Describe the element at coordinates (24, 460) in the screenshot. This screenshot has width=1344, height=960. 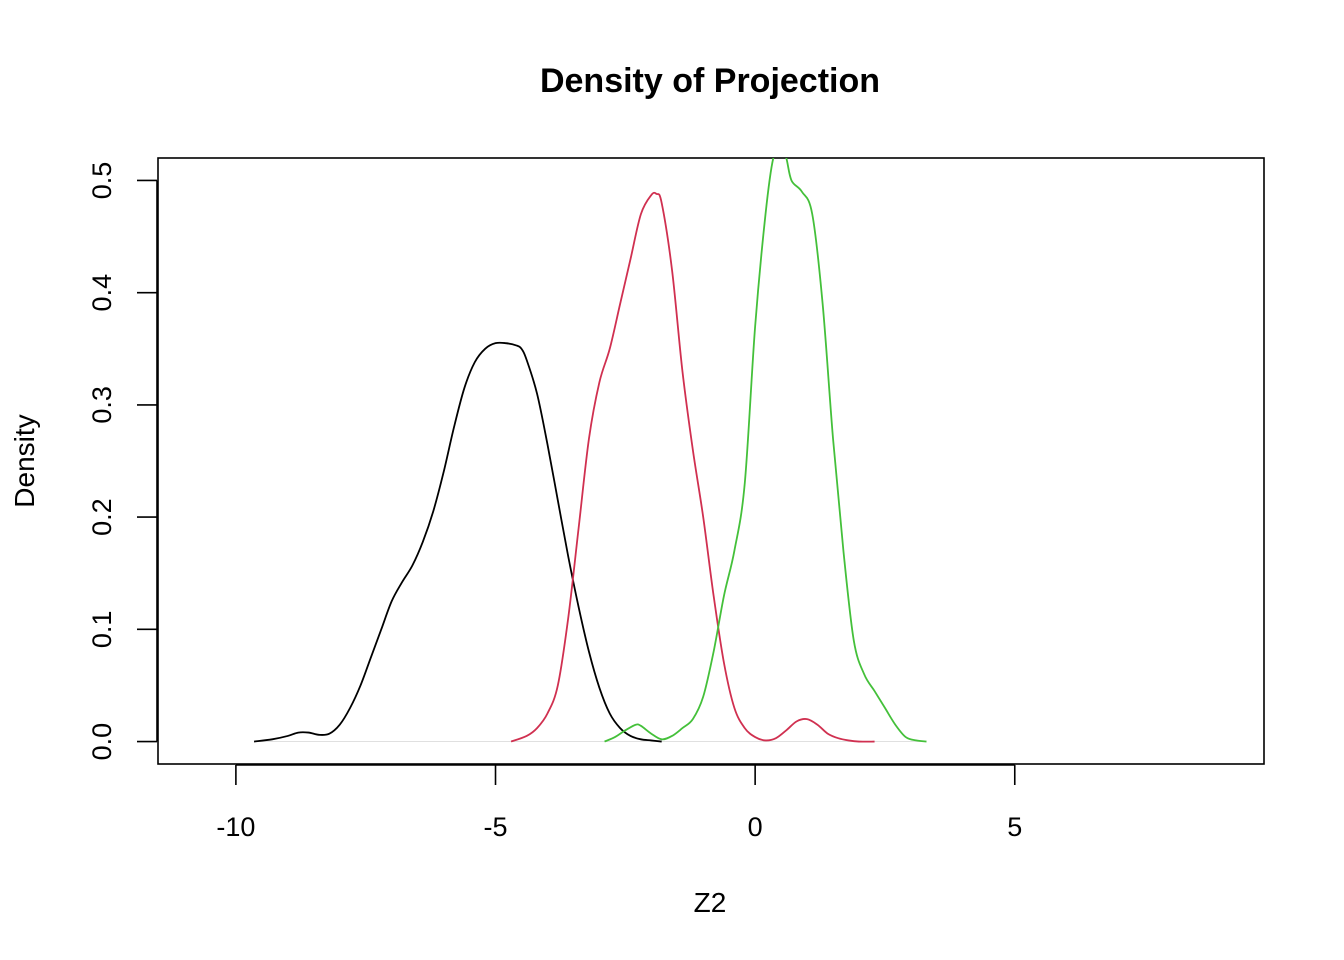
I see `y-axis-title: Density` at that location.